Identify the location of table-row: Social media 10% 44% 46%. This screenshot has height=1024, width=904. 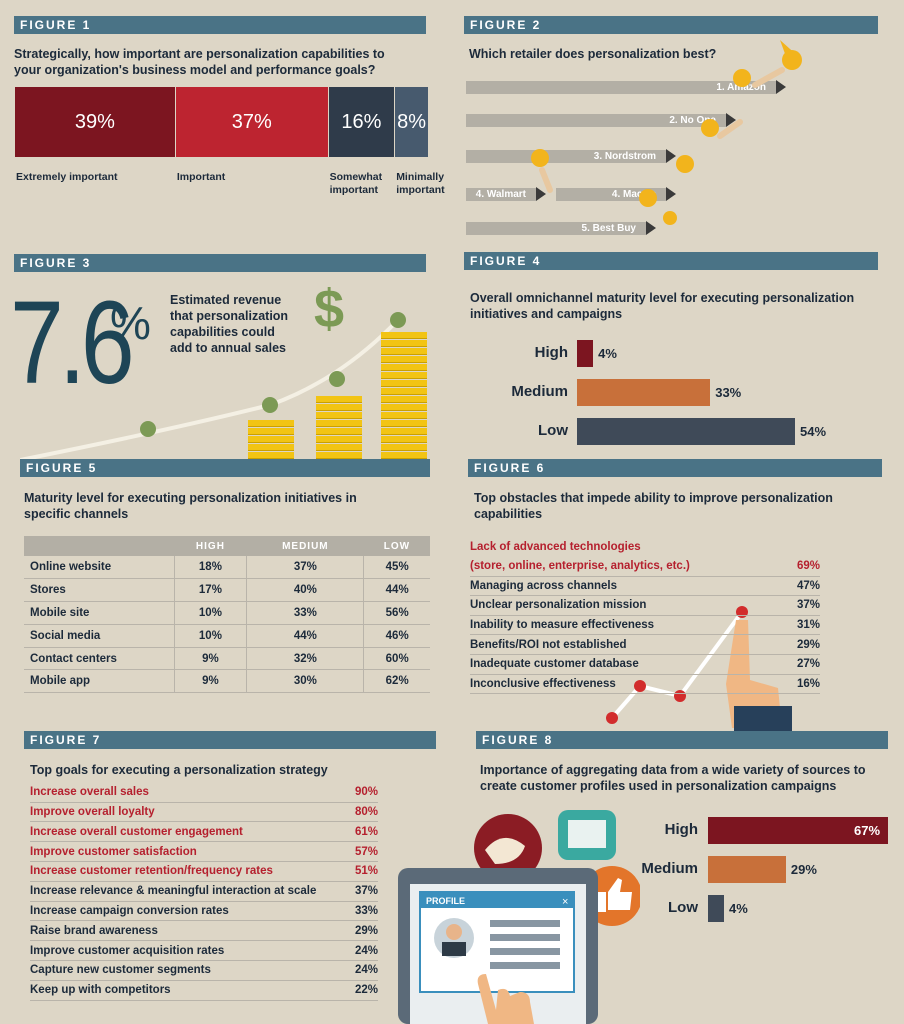
(227, 636).